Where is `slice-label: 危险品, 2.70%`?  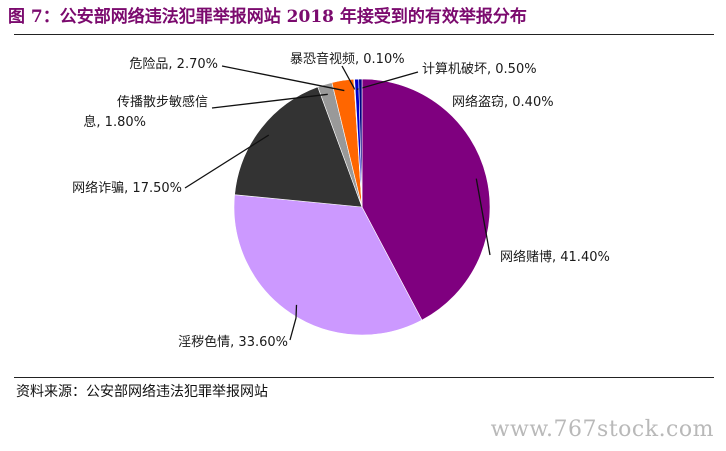 slice-label: 危险品, 2.70% is located at coordinates (173, 64).